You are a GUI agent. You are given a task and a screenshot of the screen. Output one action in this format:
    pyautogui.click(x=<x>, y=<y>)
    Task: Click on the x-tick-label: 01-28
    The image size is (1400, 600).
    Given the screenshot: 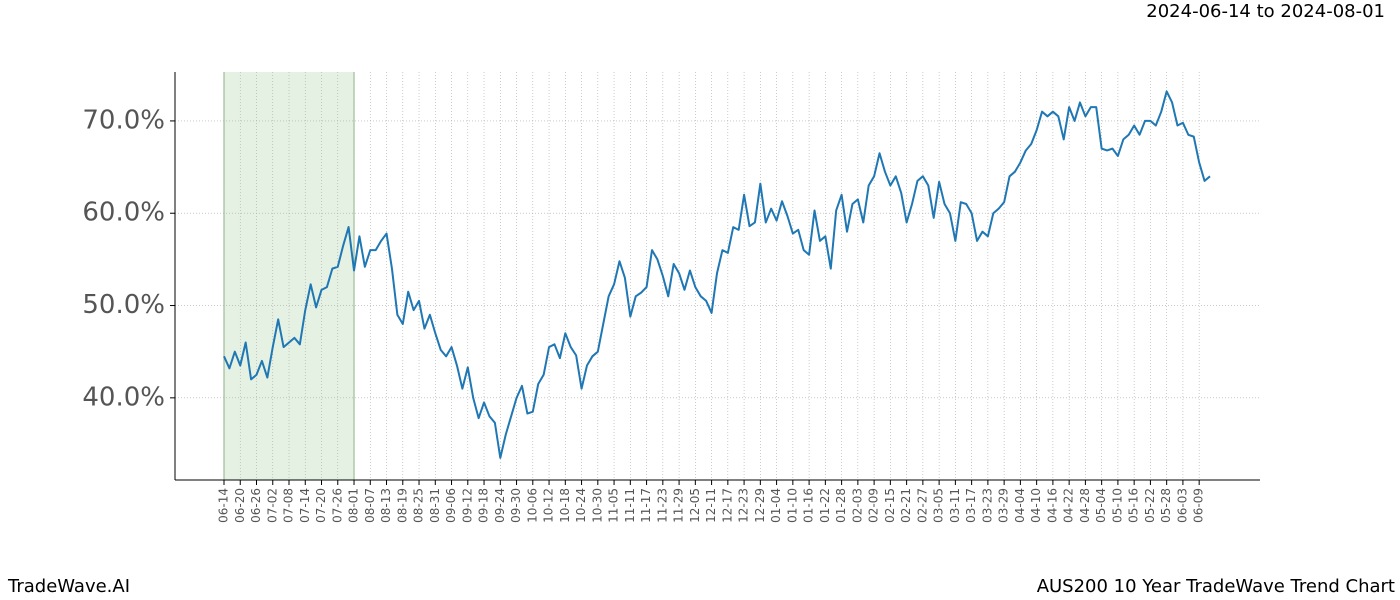 What is the action you would take?
    pyautogui.click(x=841, y=505)
    